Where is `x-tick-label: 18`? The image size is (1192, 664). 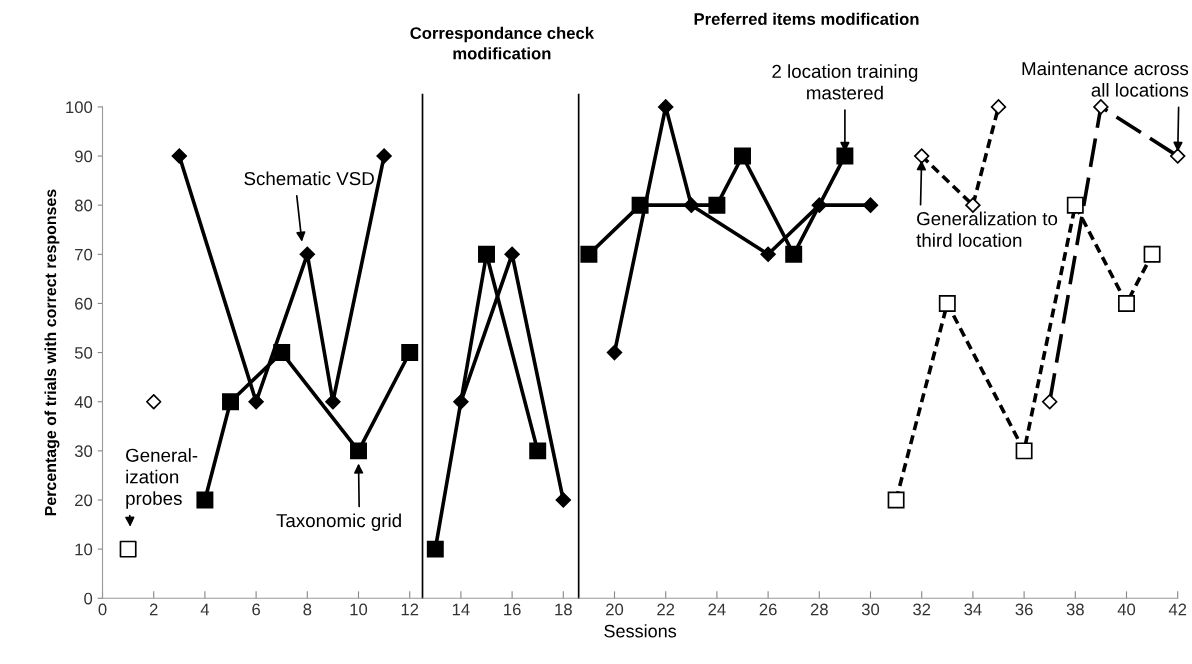
x-tick-label: 18 is located at coordinates (563, 609).